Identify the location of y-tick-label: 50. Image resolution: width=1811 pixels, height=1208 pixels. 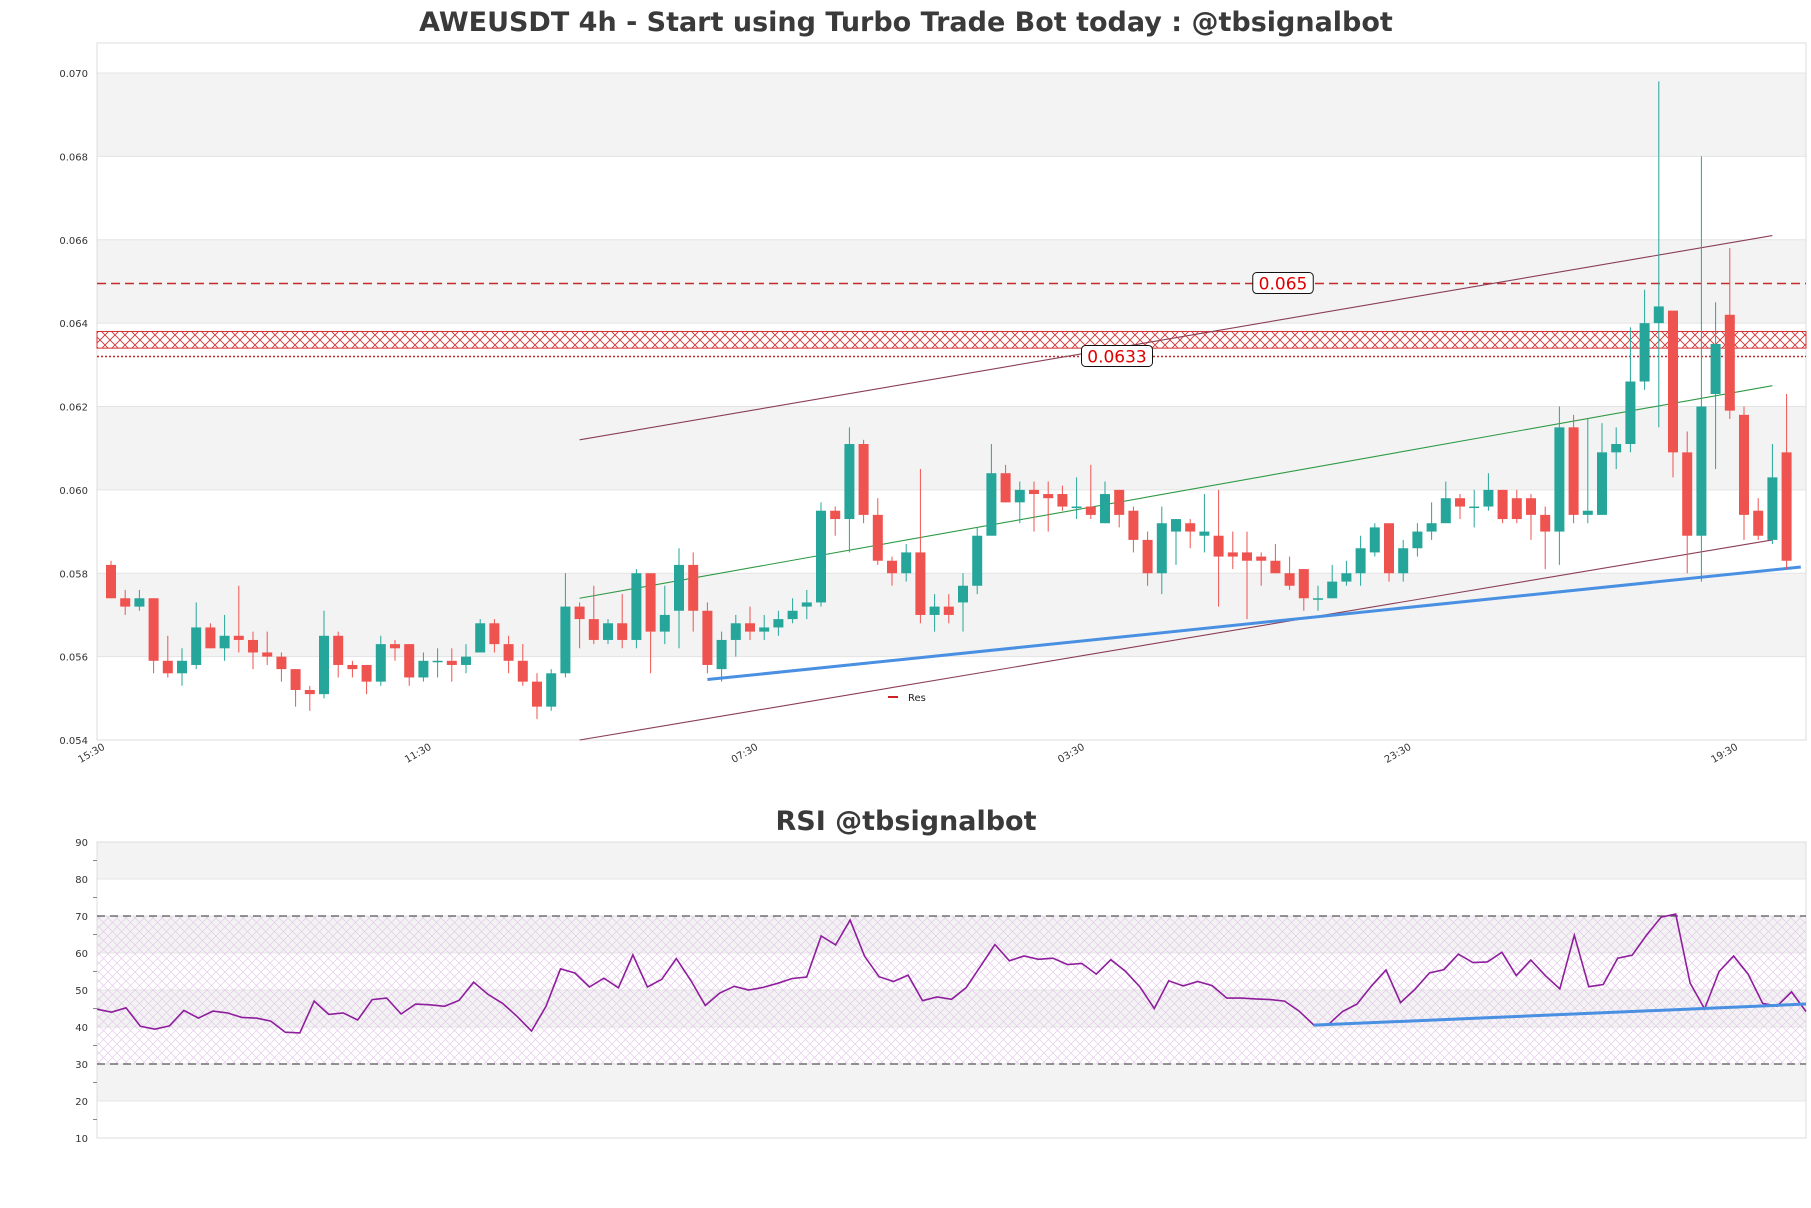
(81, 991).